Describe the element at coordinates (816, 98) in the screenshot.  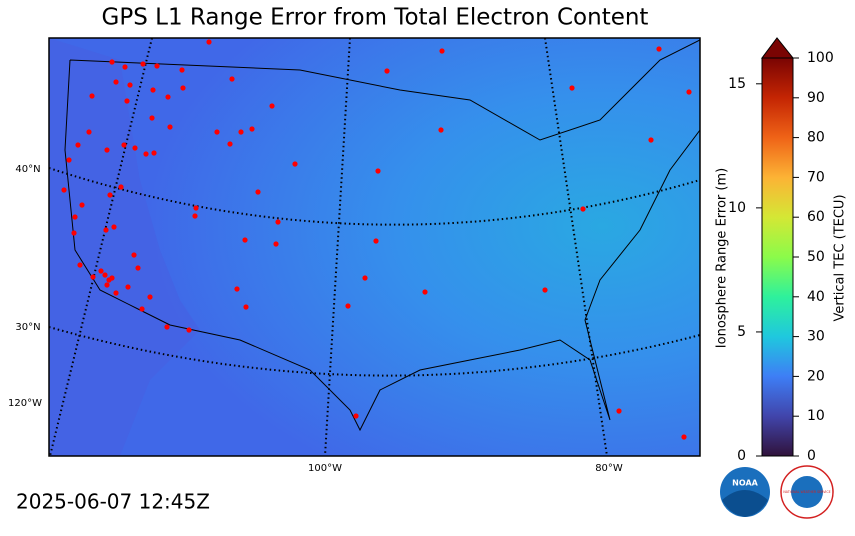
I see `colorbar-tick-label: 90` at that location.